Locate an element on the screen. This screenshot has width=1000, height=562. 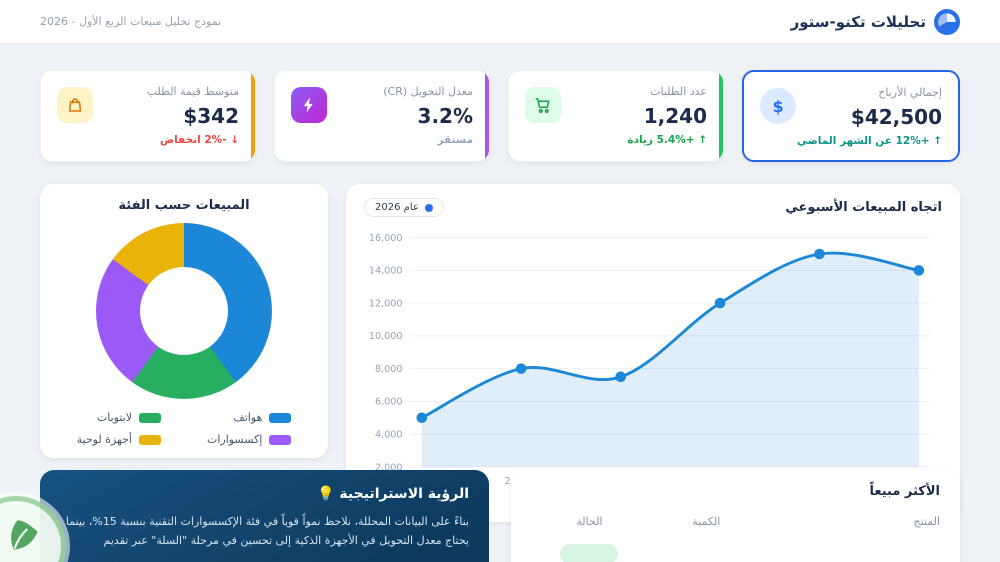
category-donut-chart is located at coordinates (184, 311).